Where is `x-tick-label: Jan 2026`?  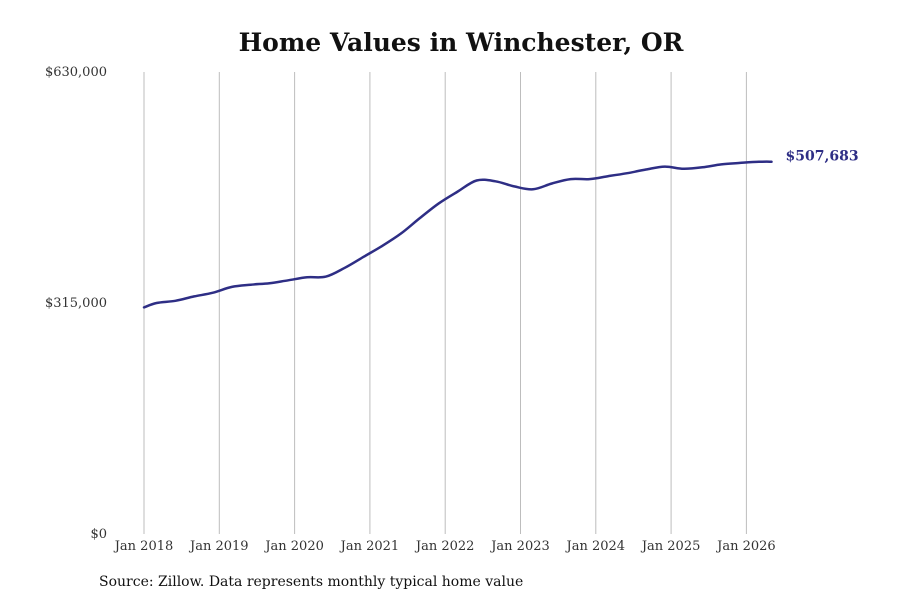 x-tick-label: Jan 2026 is located at coordinates (745, 546).